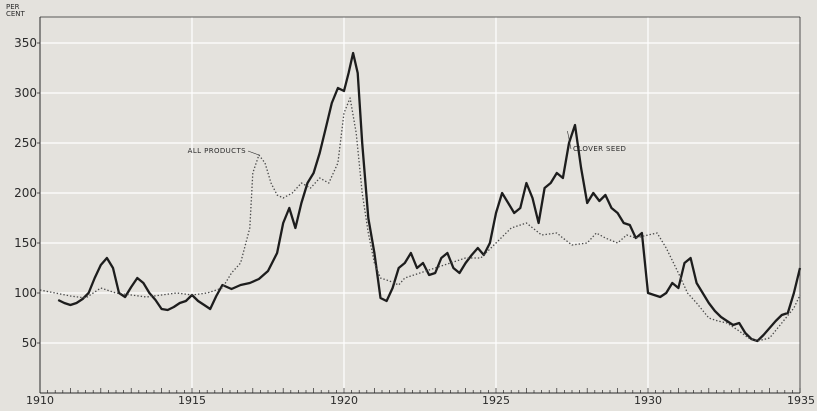 Image resolution: width=817 pixels, height=411 pixels. I want to click on y-tick-label: 100, so click(25, 293).